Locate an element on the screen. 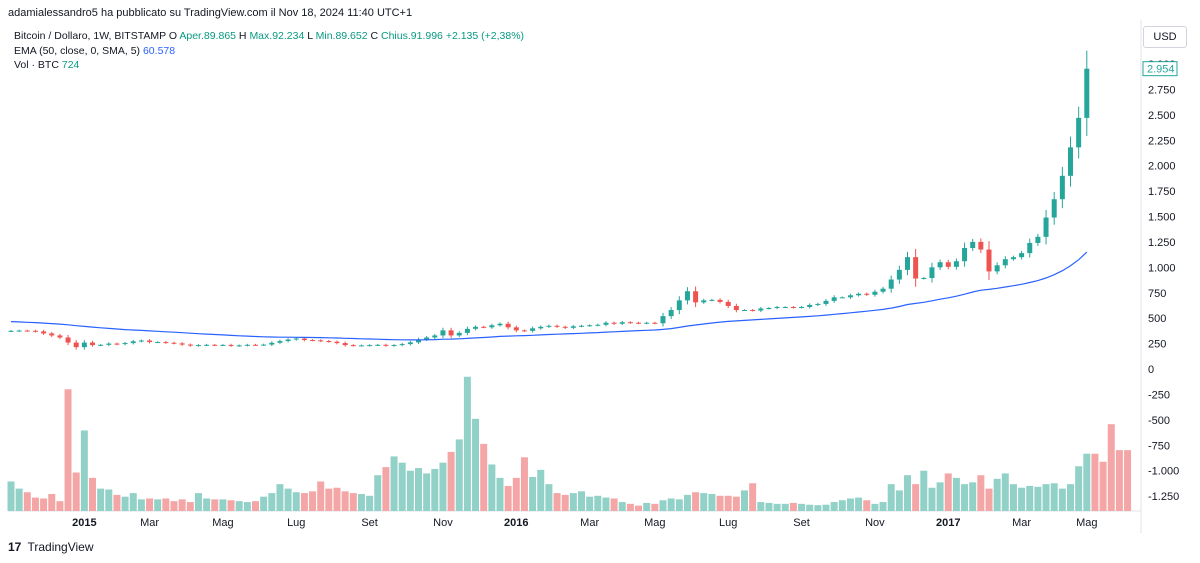  last-price-label: 2.954 is located at coordinates (1161, 70).